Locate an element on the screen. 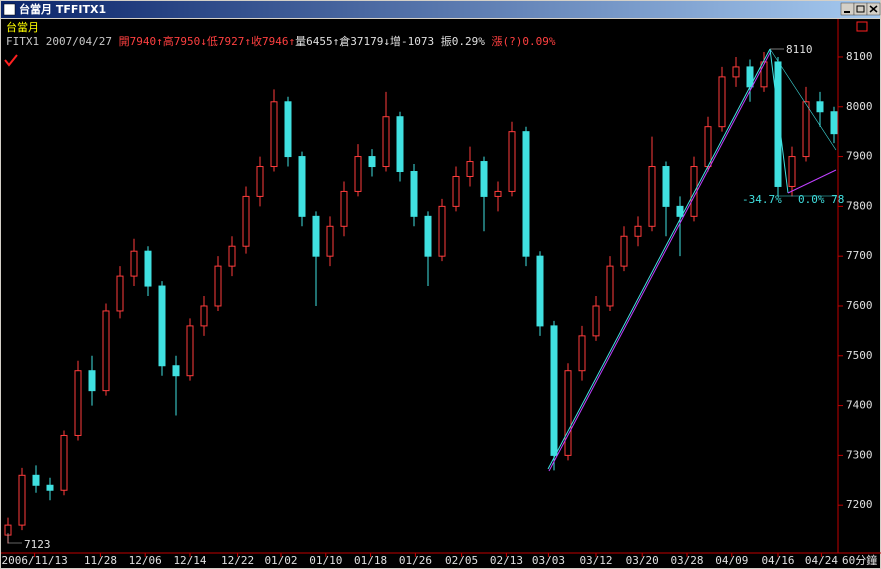 The height and width of the screenshot is (569, 881). y-tick-label: 7600 is located at coordinates (859, 305).